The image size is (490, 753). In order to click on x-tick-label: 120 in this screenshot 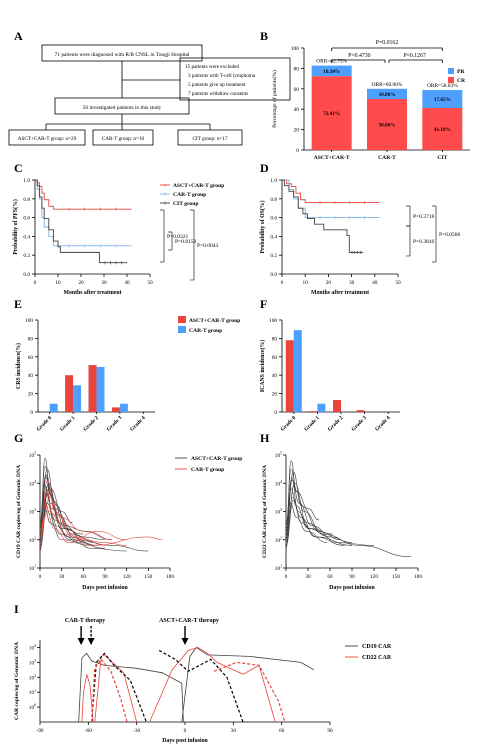, I will do `click(127, 577)`.